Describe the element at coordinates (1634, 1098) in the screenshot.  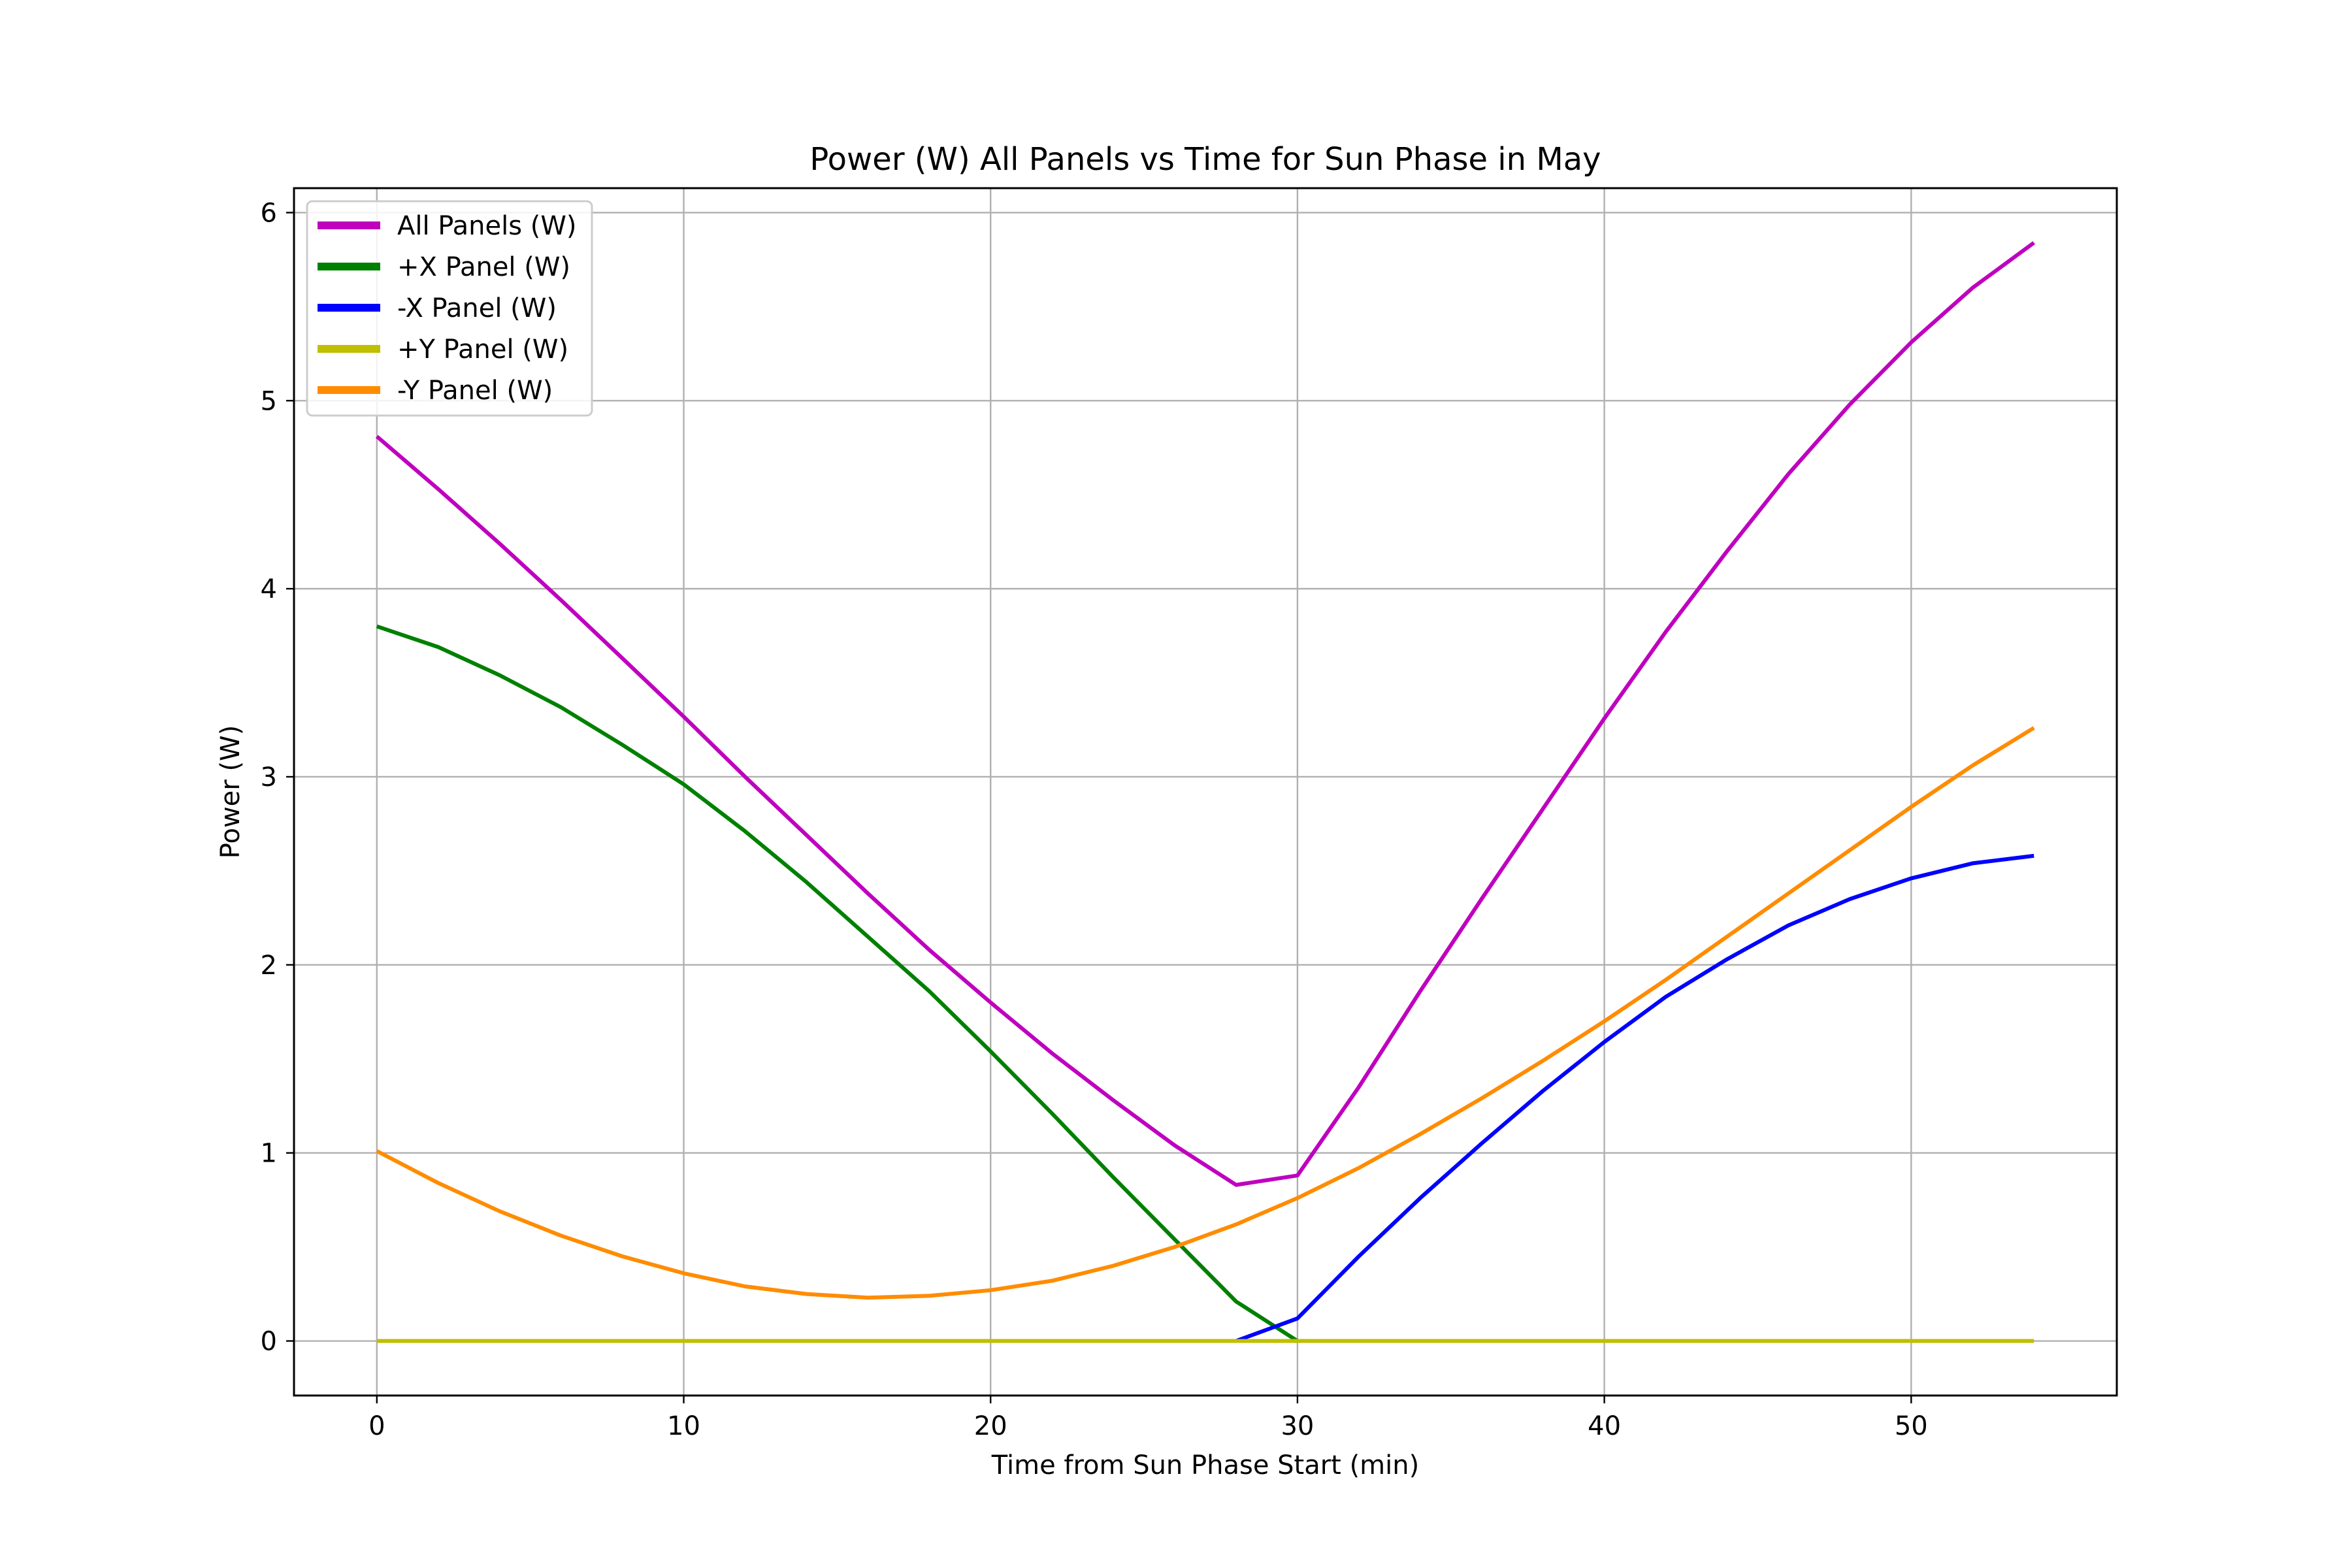
I see `series-line-x-panel-w` at that location.